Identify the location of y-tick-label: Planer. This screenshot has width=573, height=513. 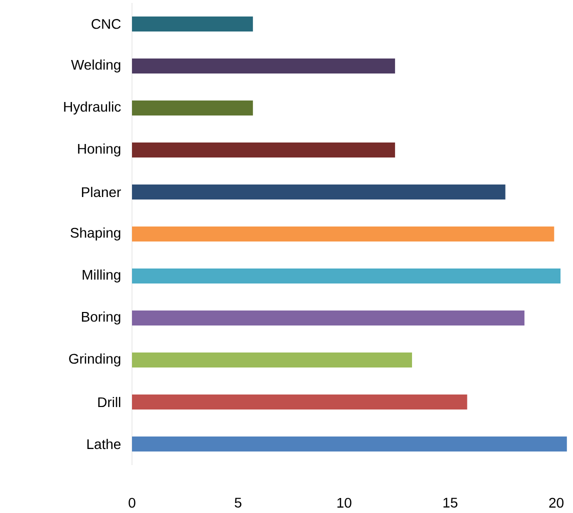
(101, 192).